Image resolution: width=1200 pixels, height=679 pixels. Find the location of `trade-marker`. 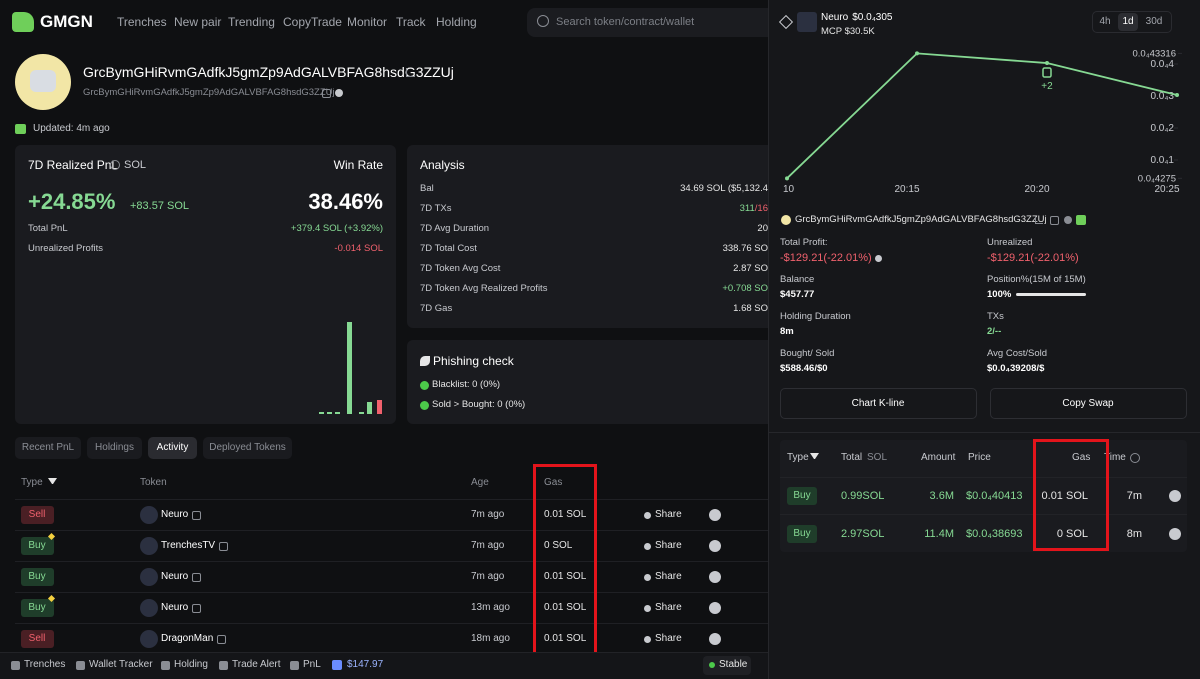

trade-marker is located at coordinates (1047, 72).